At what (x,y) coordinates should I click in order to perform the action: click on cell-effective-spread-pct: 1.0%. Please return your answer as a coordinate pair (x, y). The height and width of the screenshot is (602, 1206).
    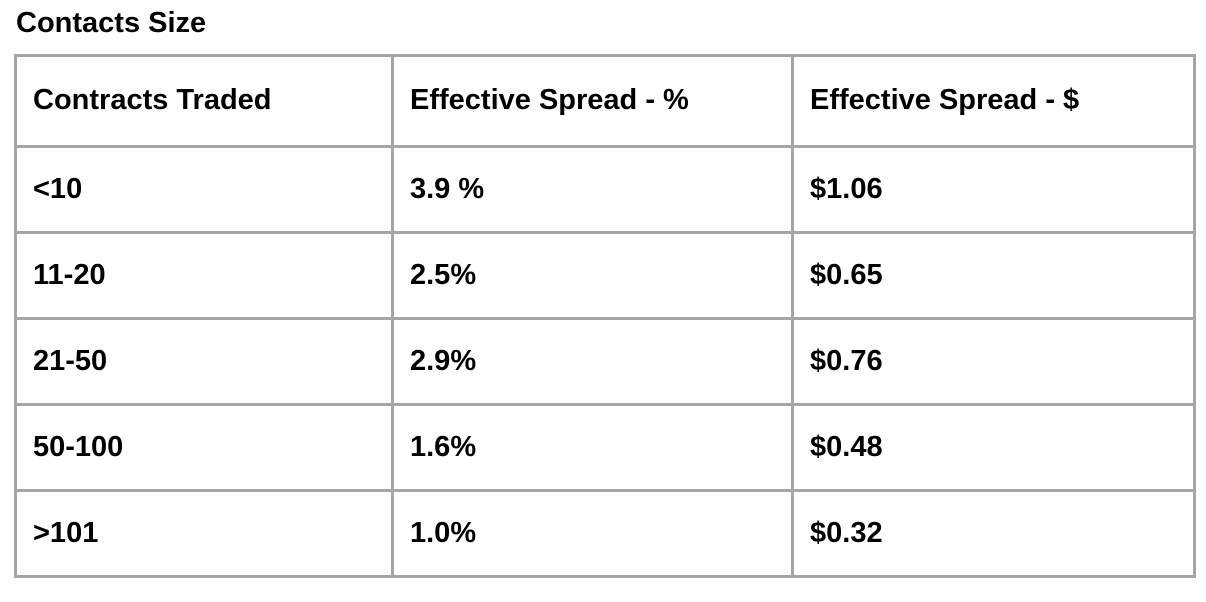
    Looking at the image, I should click on (592, 533).